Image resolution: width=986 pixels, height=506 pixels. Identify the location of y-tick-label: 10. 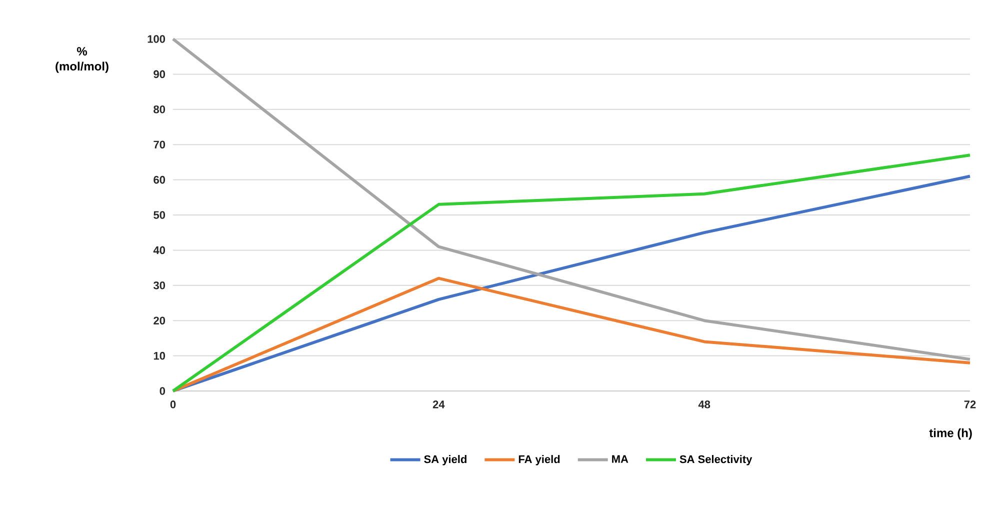
(160, 356).